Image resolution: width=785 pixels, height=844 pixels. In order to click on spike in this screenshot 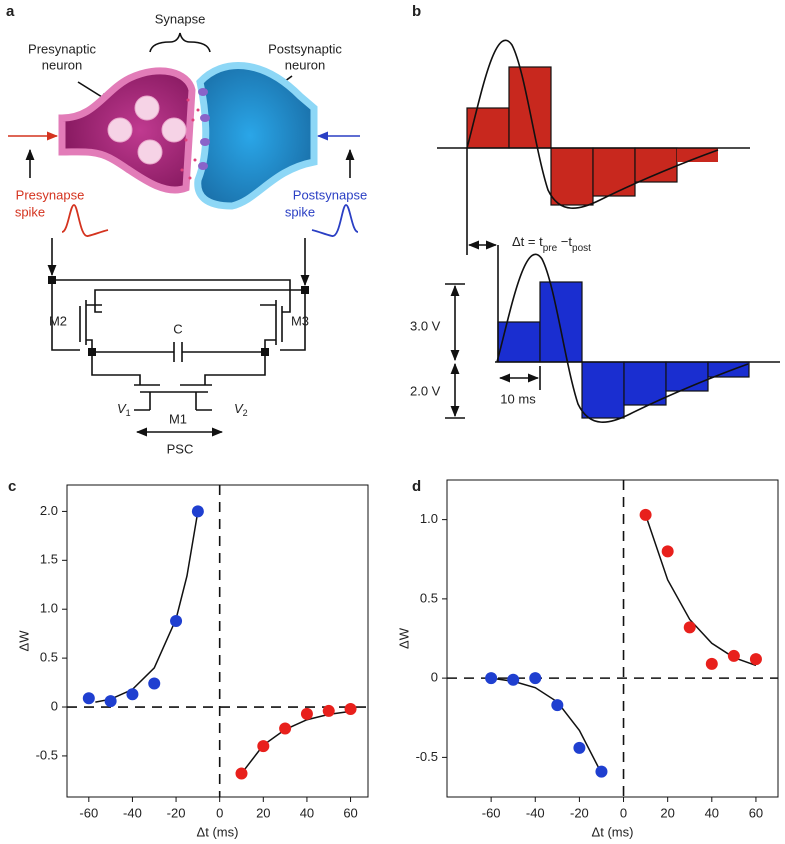, I will do `click(85, 220)`.